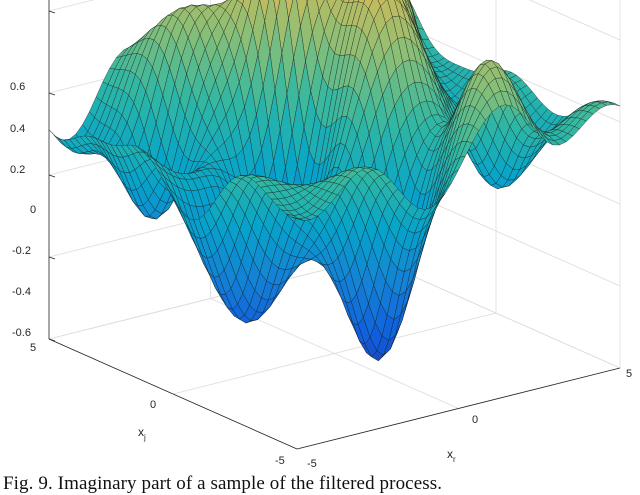 The image size is (640, 495). I want to click on xr-axis-label: xr, so click(451, 455).